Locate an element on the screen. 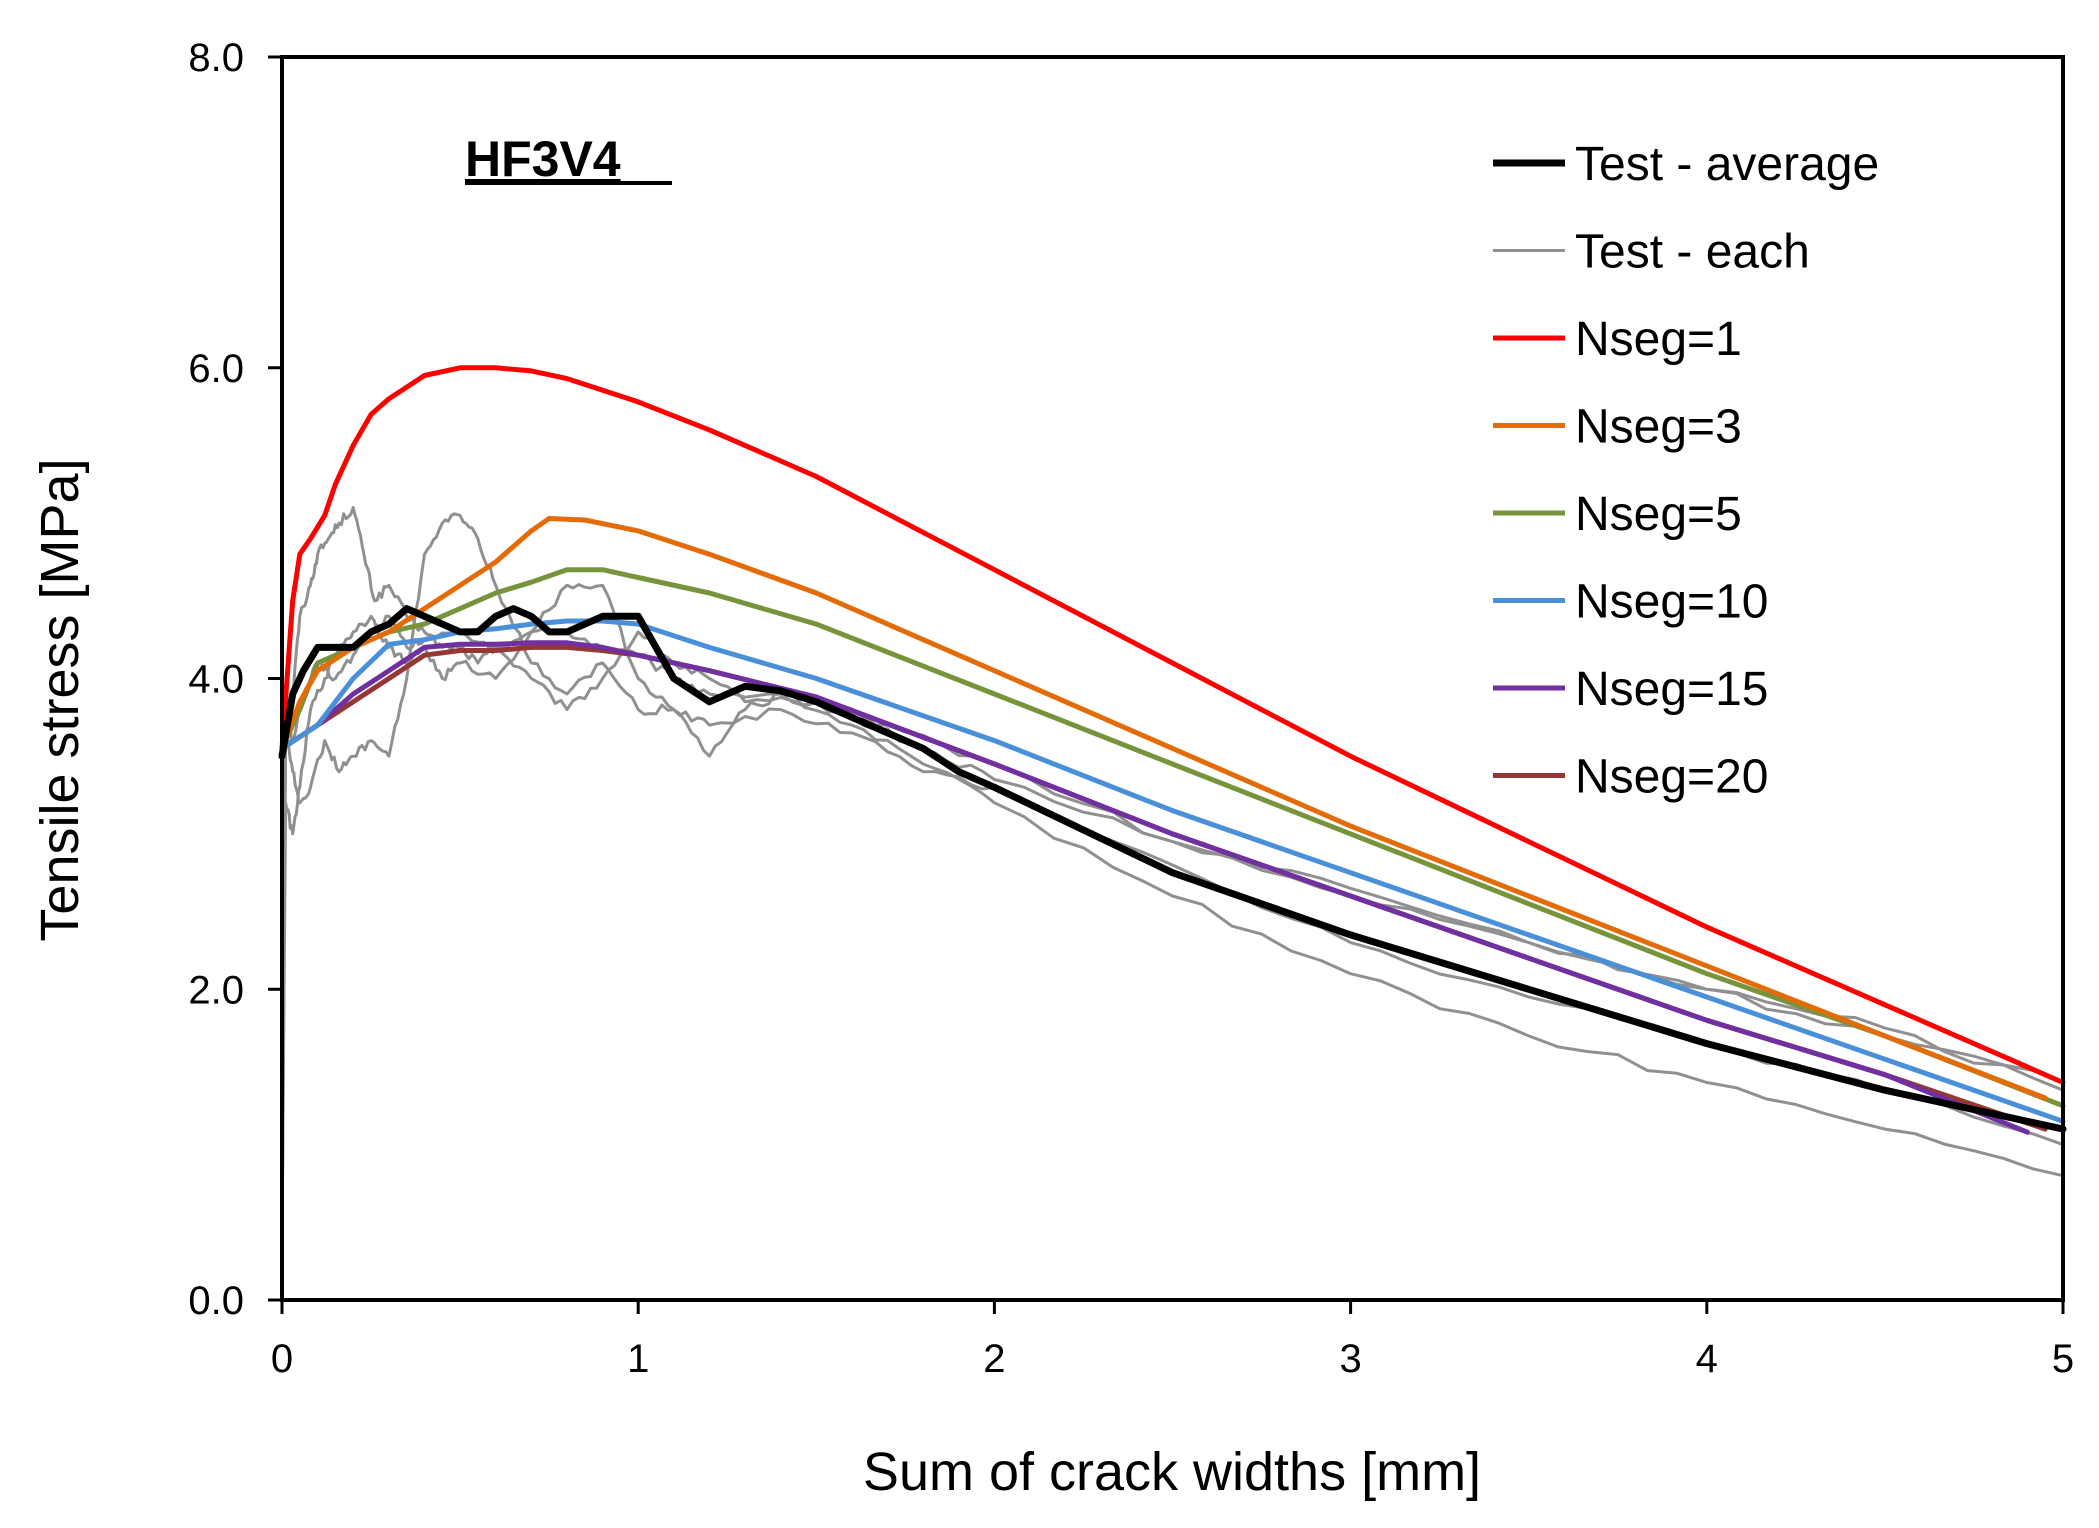 This screenshot has height=1528, width=2099. y-axis-ticks: 0.0 2.0 4.0 6.0 8.0 is located at coordinates (235, 679).